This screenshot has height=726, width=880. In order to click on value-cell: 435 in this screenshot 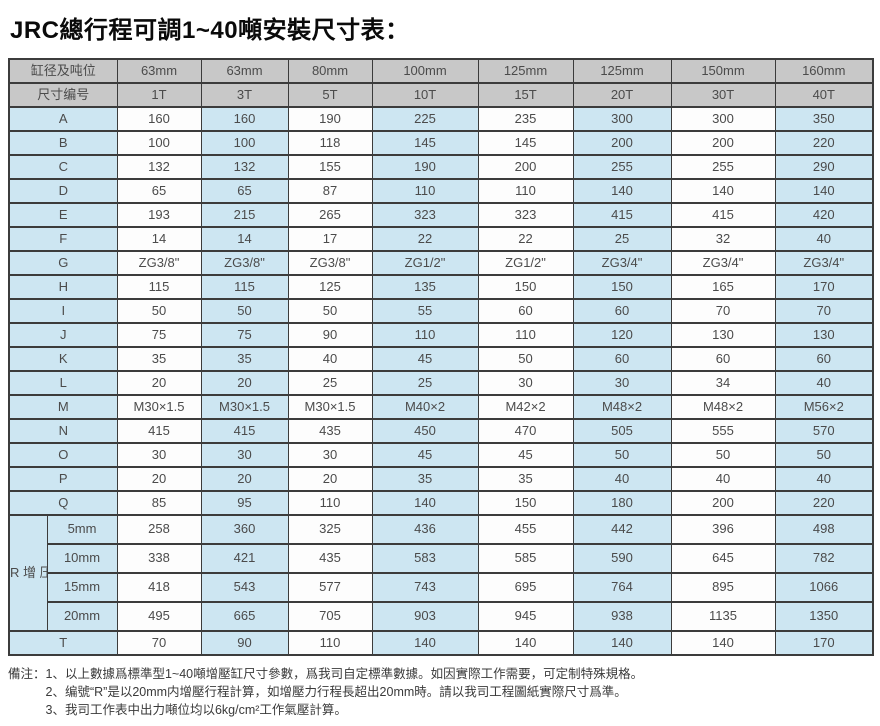, I will do `click(330, 558)`.